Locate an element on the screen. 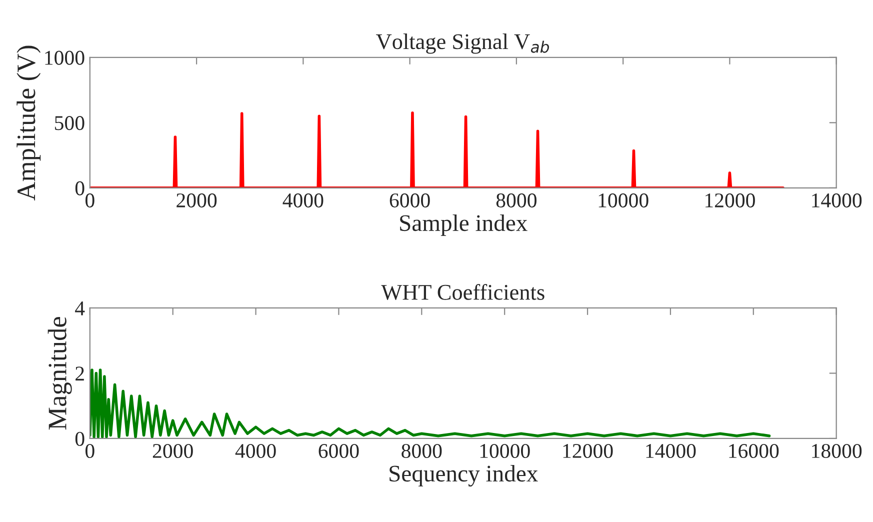 This screenshot has height=522, width=873. y-tick-label: 1000 is located at coordinates (64, 57).